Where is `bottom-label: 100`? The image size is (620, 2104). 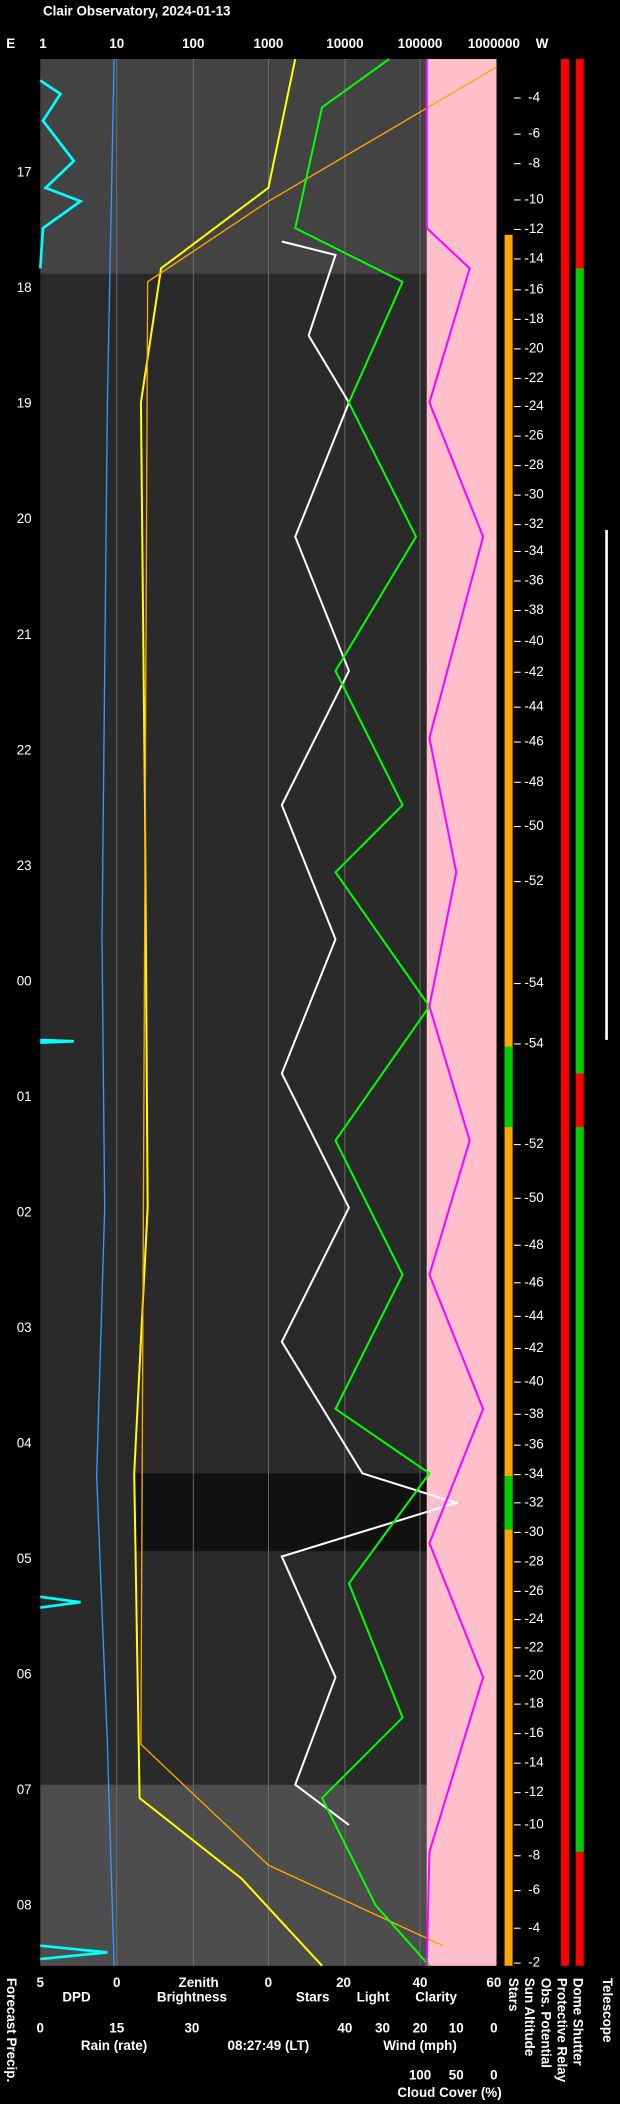 bottom-label: 100 is located at coordinates (420, 2074).